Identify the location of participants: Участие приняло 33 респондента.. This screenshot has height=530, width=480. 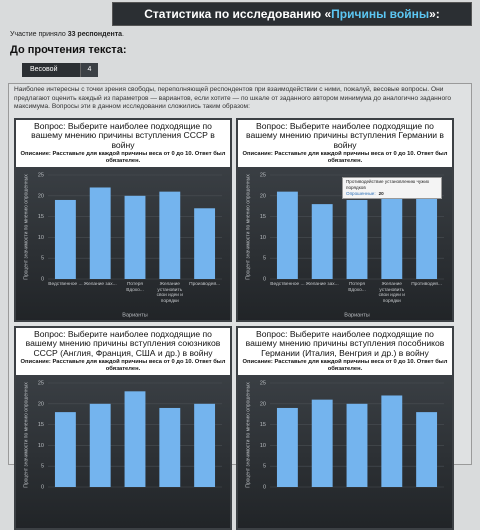
(67, 34).